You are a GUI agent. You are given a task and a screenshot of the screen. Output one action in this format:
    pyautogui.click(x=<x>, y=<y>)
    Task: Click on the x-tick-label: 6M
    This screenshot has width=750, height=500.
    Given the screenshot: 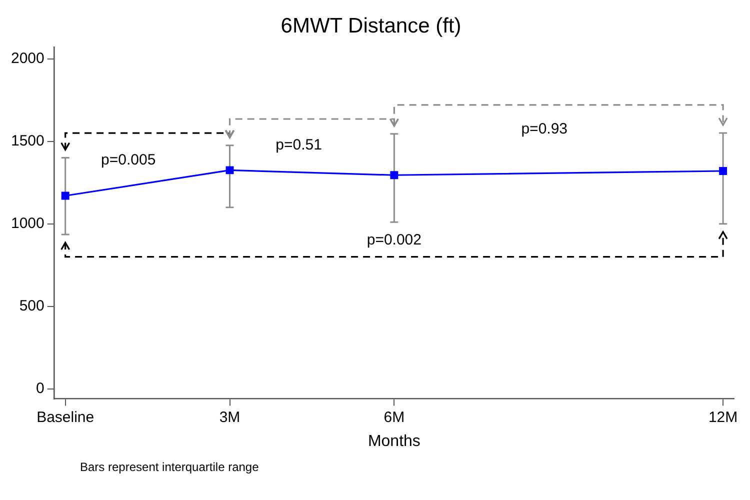 What is the action you would take?
    pyautogui.click(x=394, y=417)
    